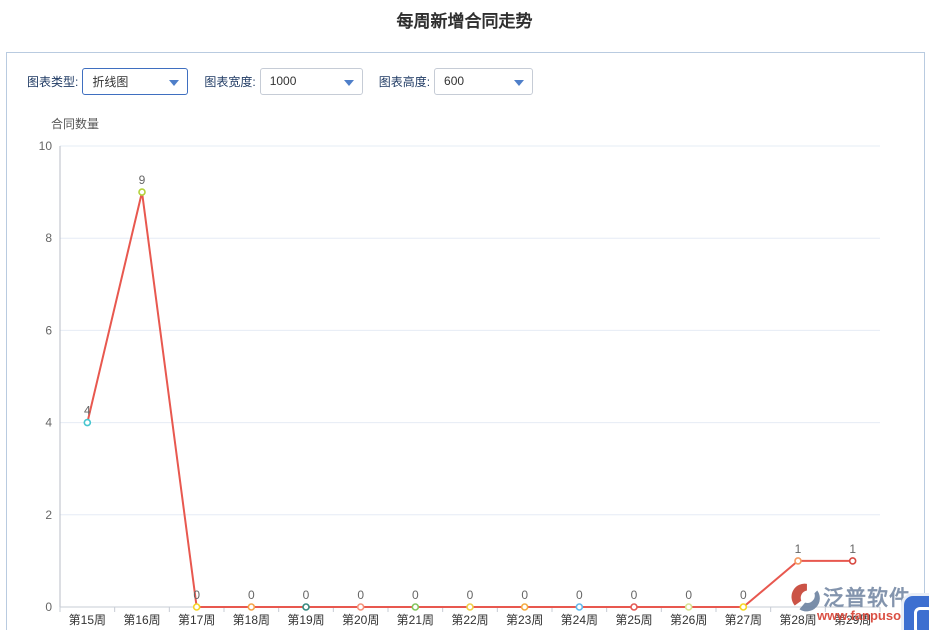 The image size is (929, 630). What do you see at coordinates (230, 81) in the screenshot?
I see `chart-width-label: 图表宽度:` at bounding box center [230, 81].